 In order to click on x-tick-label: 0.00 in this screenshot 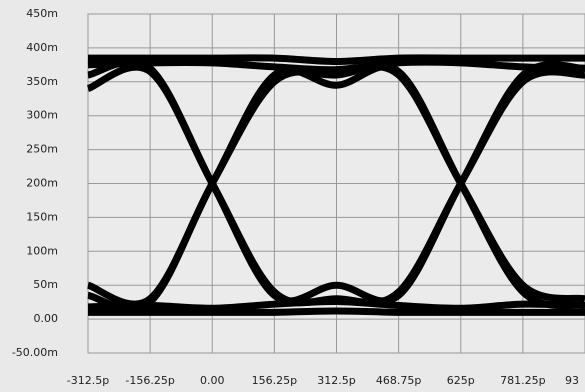, I will do `click(212, 380)`.